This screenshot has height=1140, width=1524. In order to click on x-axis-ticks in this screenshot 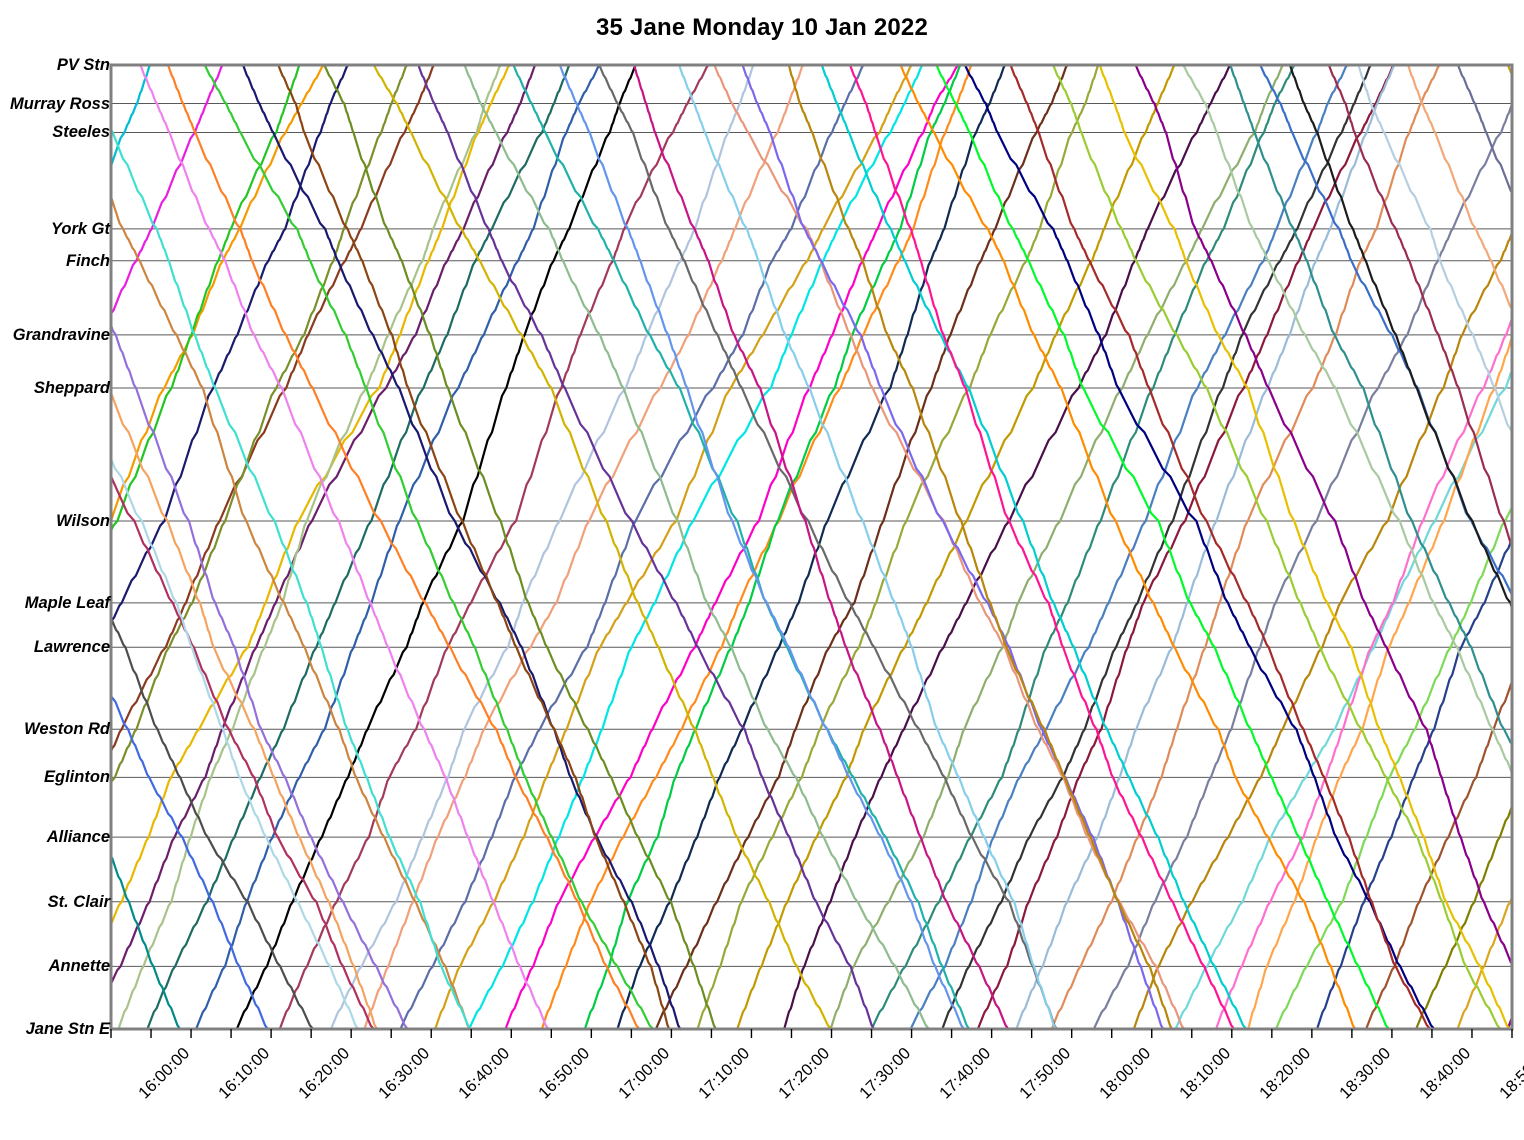, I will do `click(811, 1033)`.